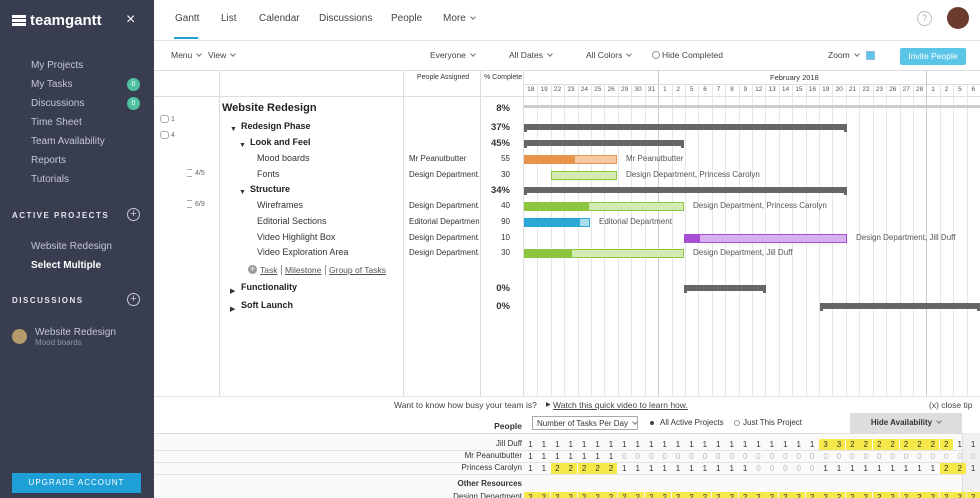 The image size is (980, 498). What do you see at coordinates (19, 336) in the screenshot?
I see `avatar` at bounding box center [19, 336].